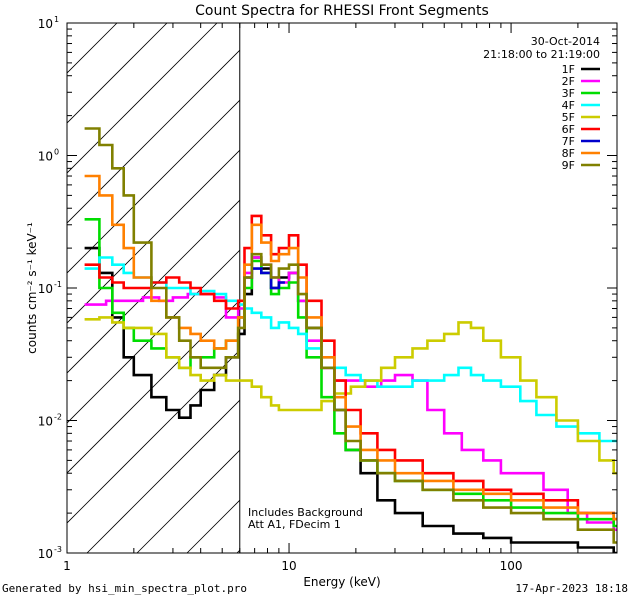 Image resolution: width=640 pixels, height=600 pixels. I want to click on legend-label-2F: 2F, so click(568, 81).